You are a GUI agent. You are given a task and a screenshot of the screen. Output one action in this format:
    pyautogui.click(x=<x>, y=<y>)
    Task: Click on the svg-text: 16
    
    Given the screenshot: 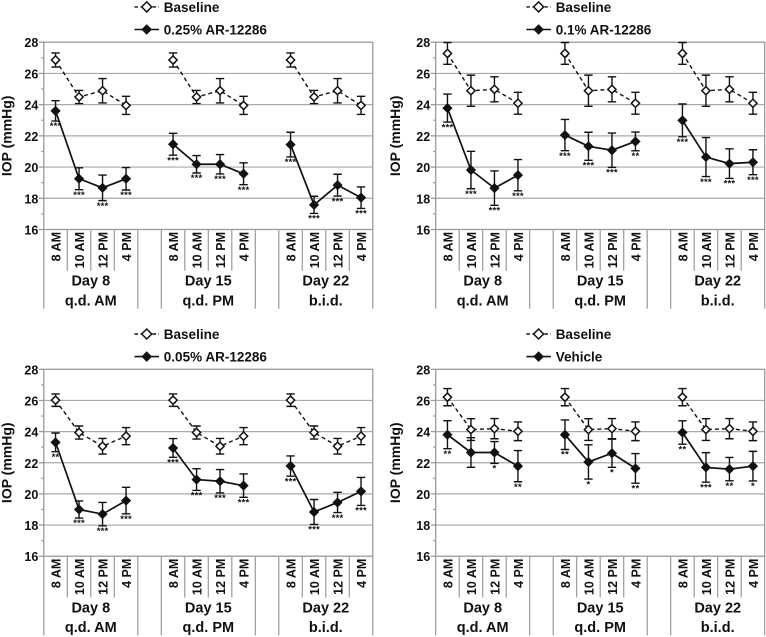 What is the action you would take?
    pyautogui.click(x=423, y=557)
    